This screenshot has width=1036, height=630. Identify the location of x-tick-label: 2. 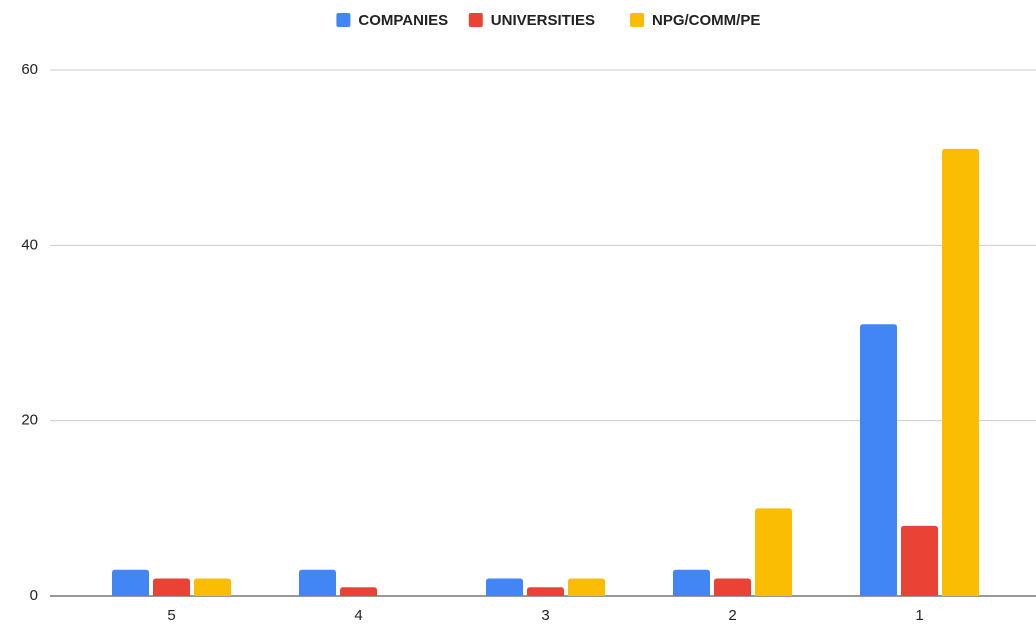
(732, 615).